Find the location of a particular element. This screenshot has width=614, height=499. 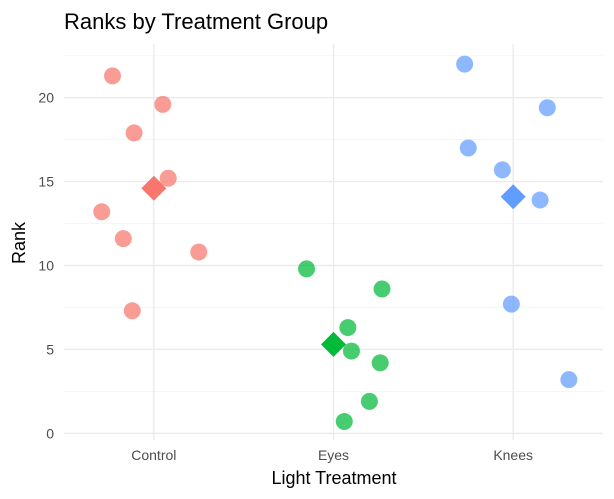

y-tick-label: 5 is located at coordinates (50, 349).